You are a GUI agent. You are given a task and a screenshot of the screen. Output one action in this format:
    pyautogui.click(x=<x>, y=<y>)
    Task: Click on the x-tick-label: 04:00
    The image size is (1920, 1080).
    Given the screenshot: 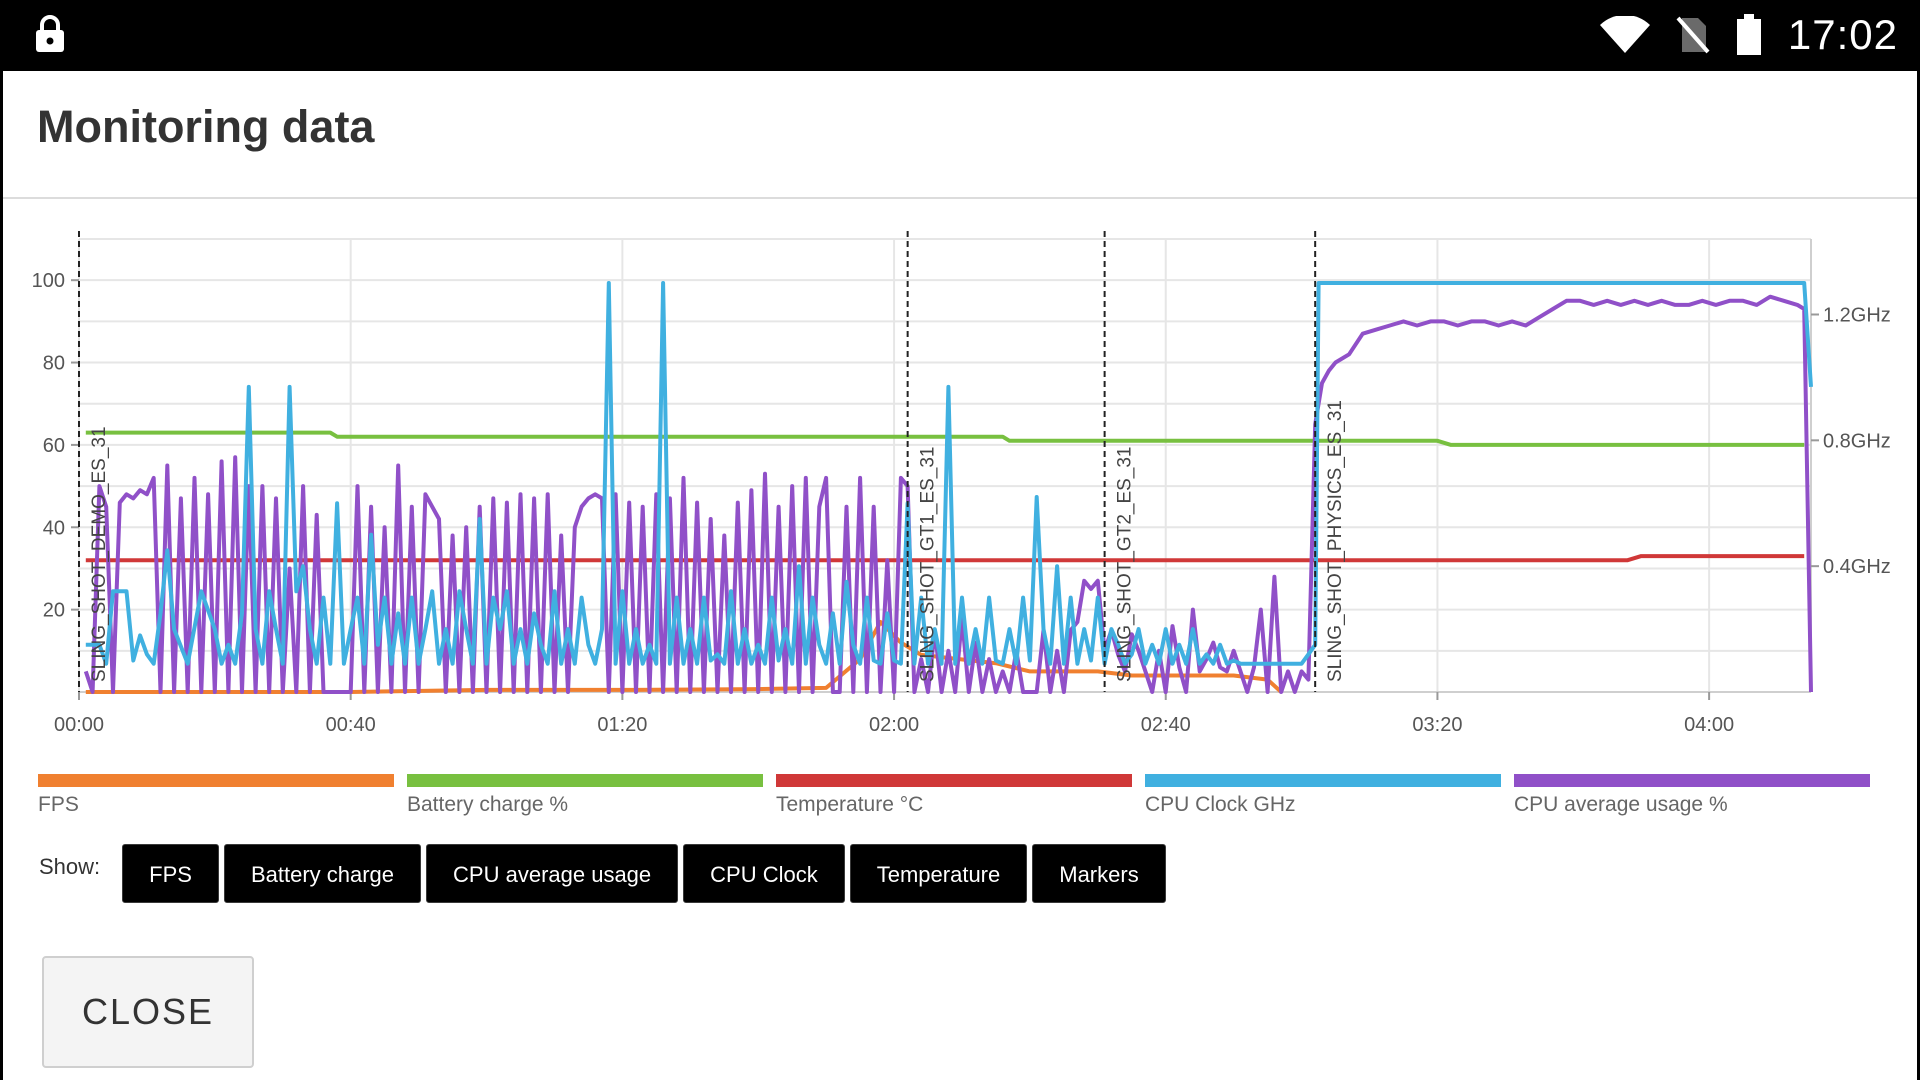 What is the action you would take?
    pyautogui.click(x=1709, y=725)
    